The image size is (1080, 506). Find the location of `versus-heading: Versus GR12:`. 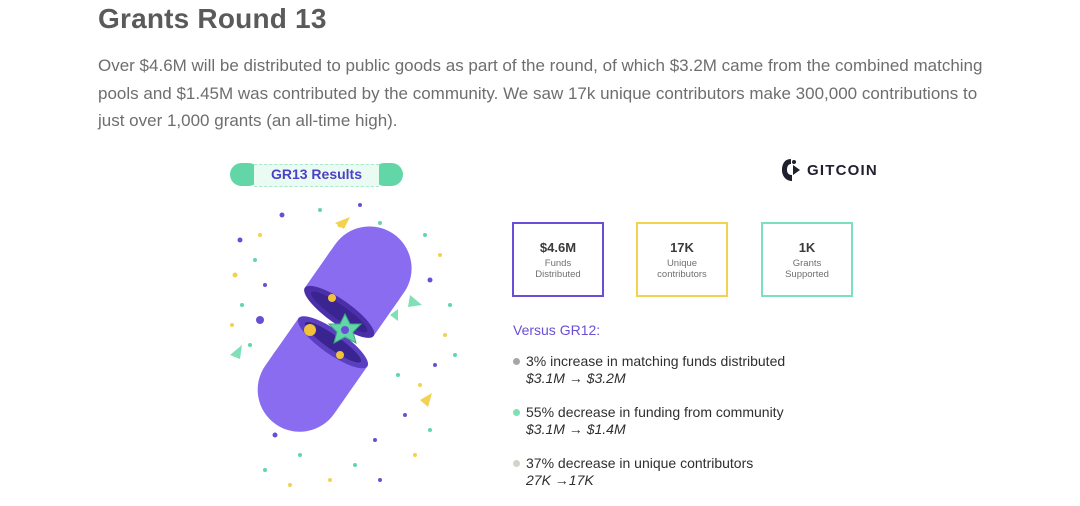

versus-heading: Versus GR12: is located at coordinates (557, 330).